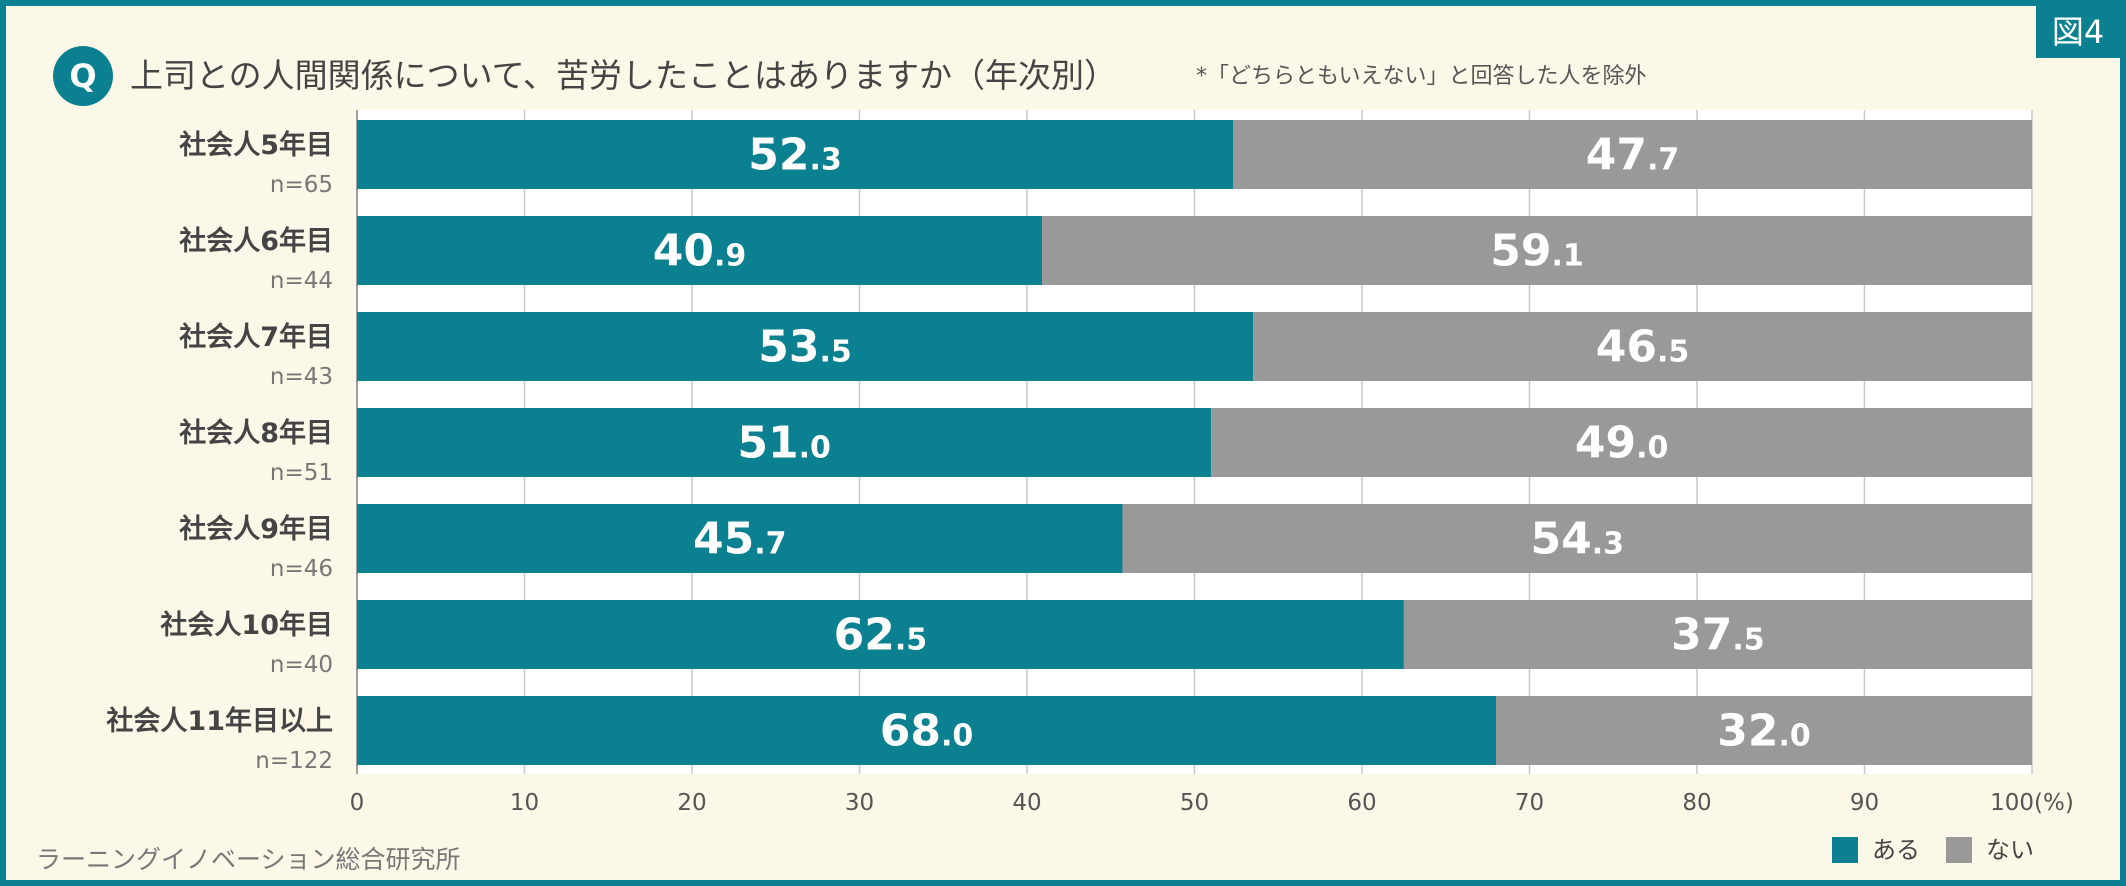 The width and height of the screenshot is (2126, 886). Describe the element at coordinates (256, 241) in the screenshot. I see `category-label: 社会人6年目` at that location.